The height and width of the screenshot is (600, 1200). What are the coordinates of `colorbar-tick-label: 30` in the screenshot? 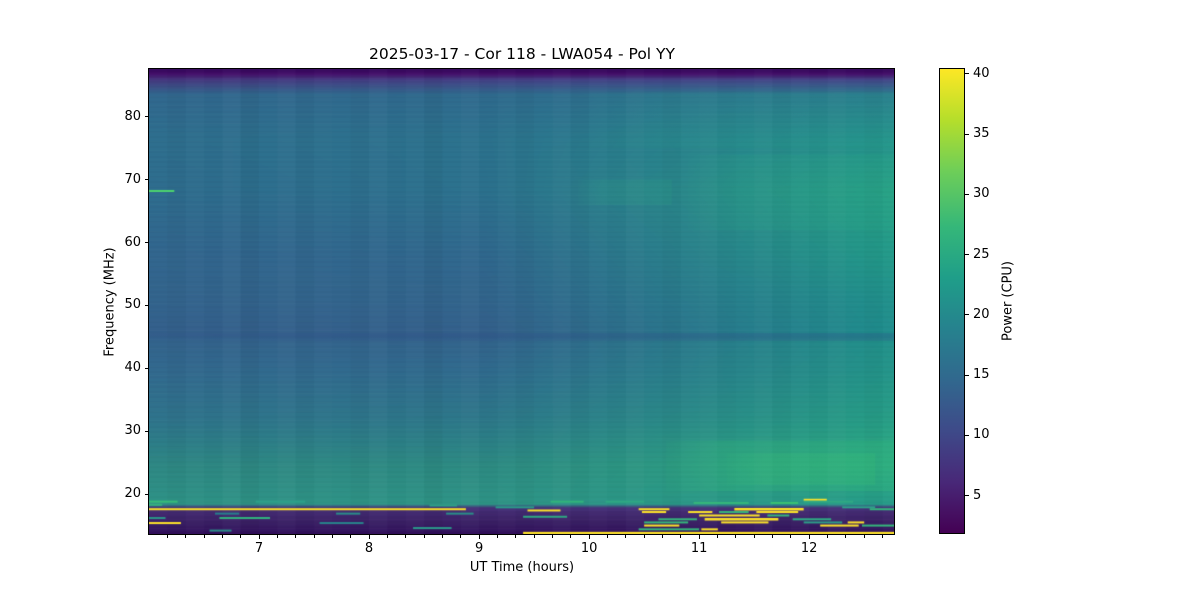 It's located at (981, 194).